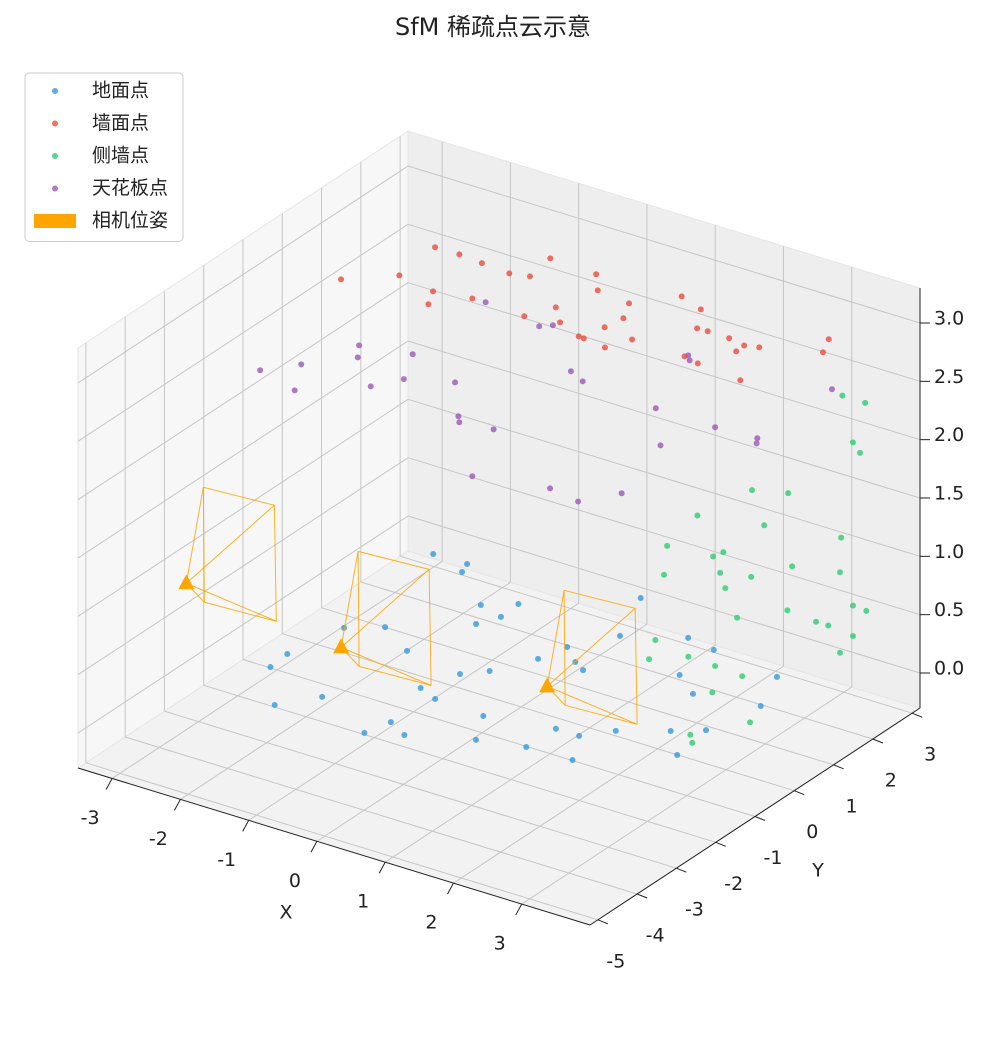  Describe the element at coordinates (930, 755) in the screenshot. I see `y-tick-label: 3` at that location.